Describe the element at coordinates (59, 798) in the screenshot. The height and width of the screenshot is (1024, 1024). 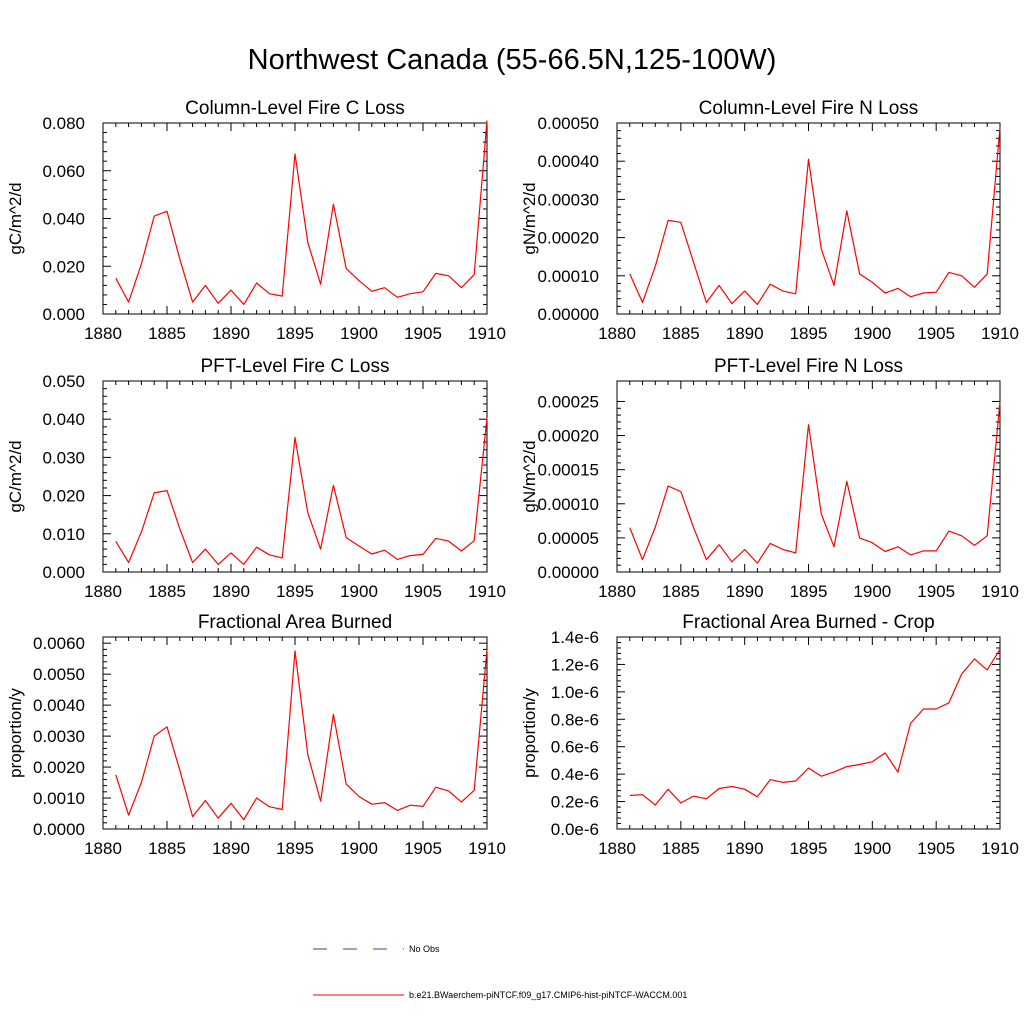
I see `y-tick-label: 0.0010` at that location.